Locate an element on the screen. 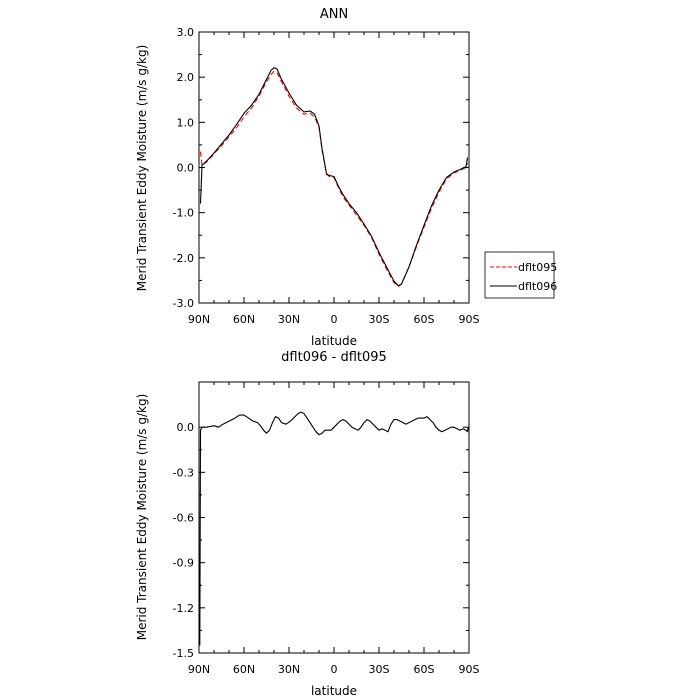  bottom-x-axis-label: latitude is located at coordinates (334, 691).